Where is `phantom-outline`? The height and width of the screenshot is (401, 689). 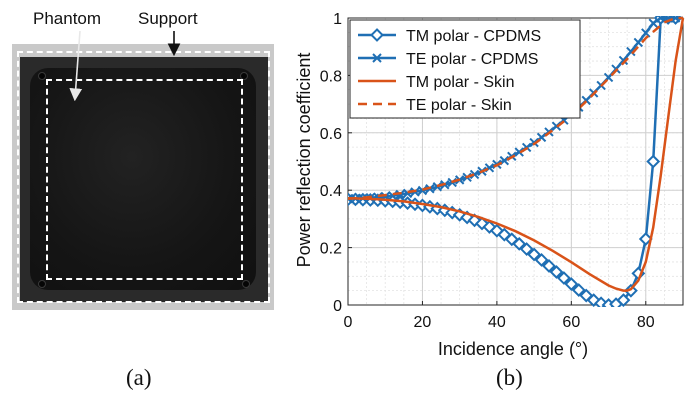 phantom-outline is located at coordinates (144, 179).